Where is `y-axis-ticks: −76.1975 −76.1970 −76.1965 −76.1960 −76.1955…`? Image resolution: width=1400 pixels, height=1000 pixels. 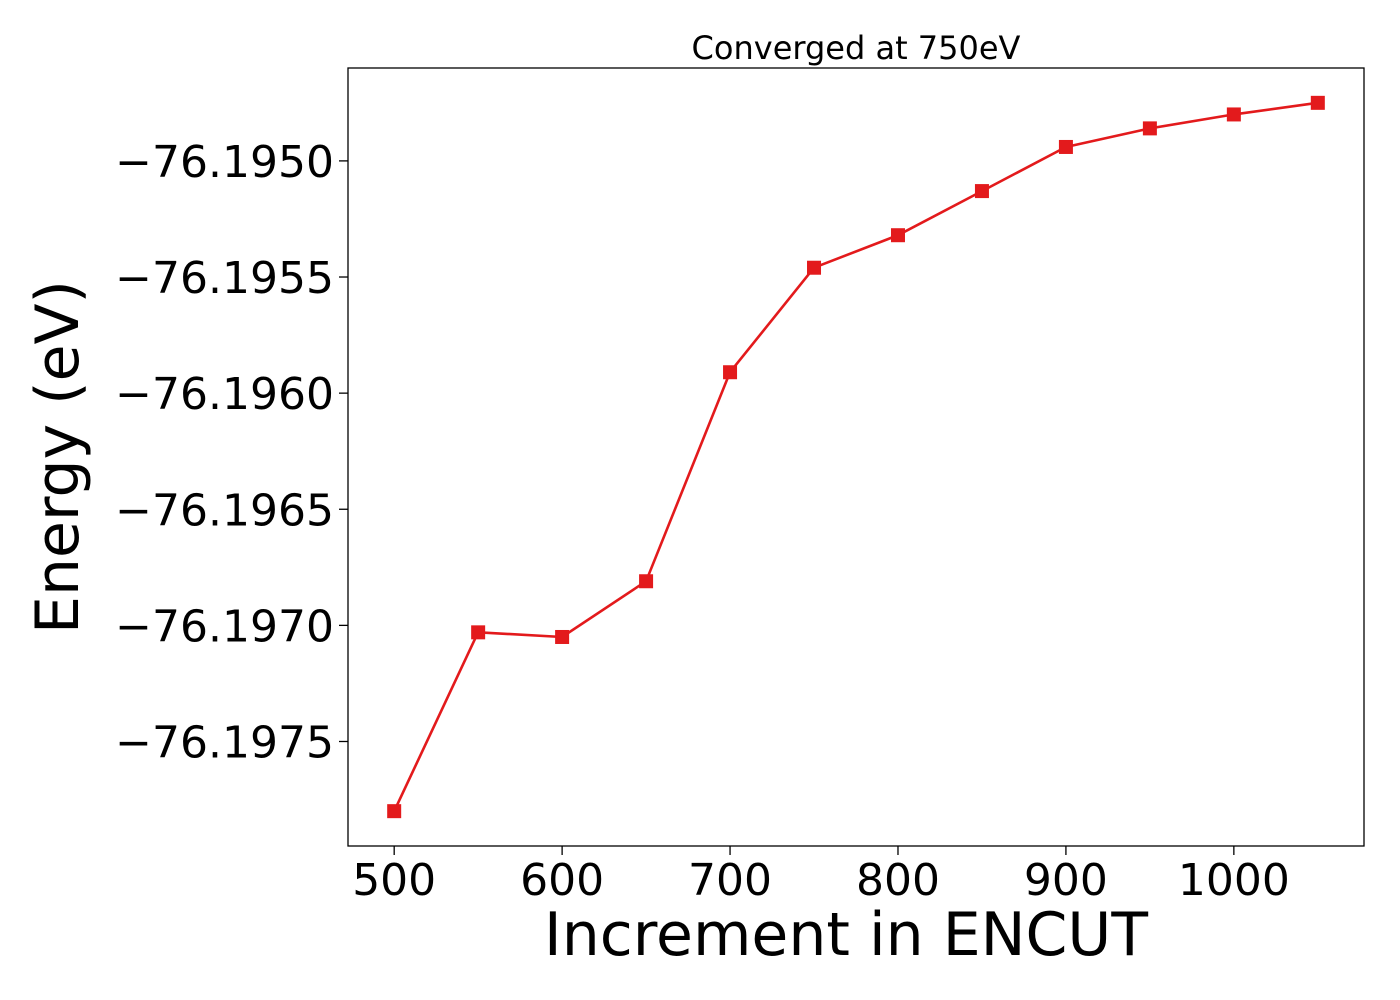 y-axis-ticks: −76.1975 −76.1970 −76.1965 −76.1960 −76.1955… is located at coordinates (231, 452).